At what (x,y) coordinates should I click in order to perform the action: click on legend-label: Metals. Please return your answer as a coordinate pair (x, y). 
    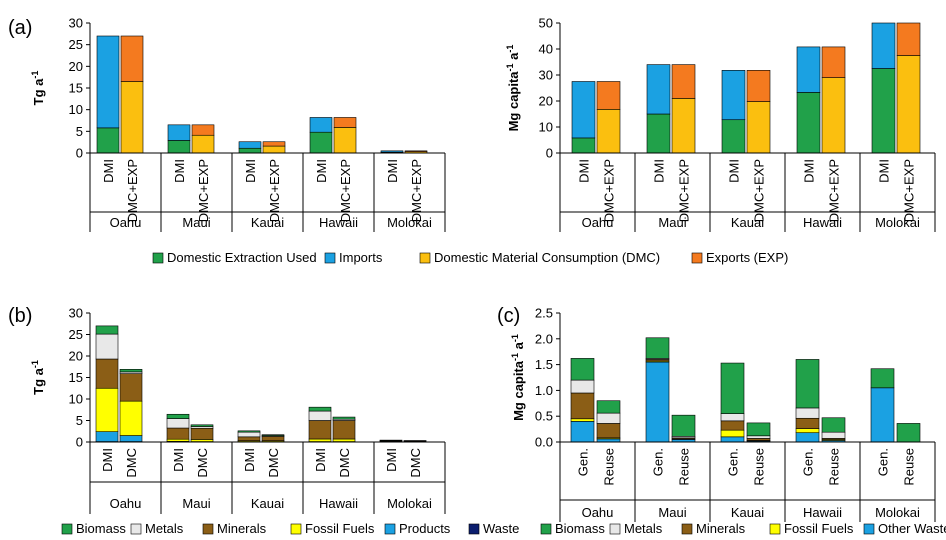
    Looking at the image, I should click on (164, 528).